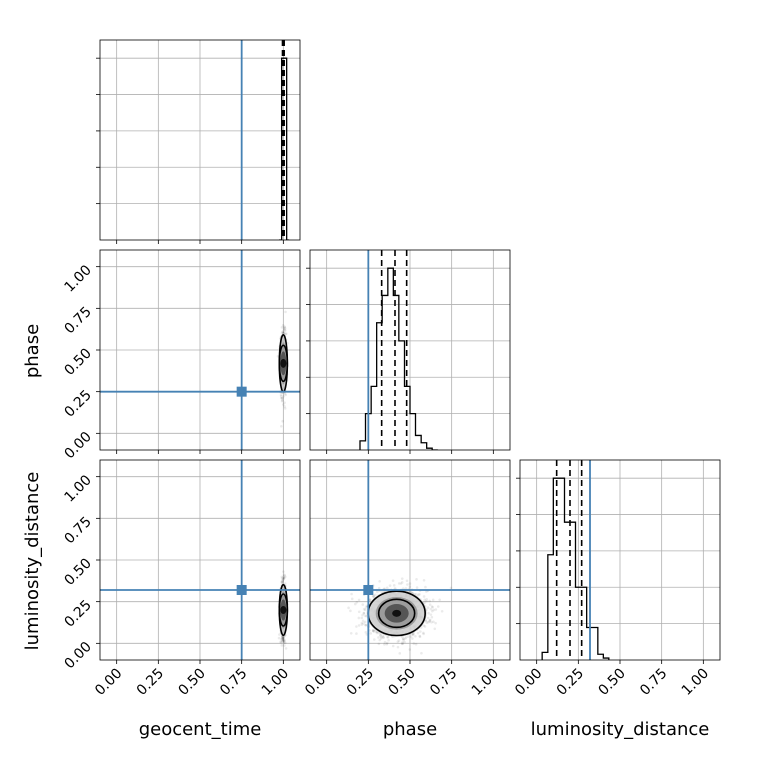 The height and width of the screenshot is (760, 760). I want to click on xtick-label: 1.00, so click(695, 682).